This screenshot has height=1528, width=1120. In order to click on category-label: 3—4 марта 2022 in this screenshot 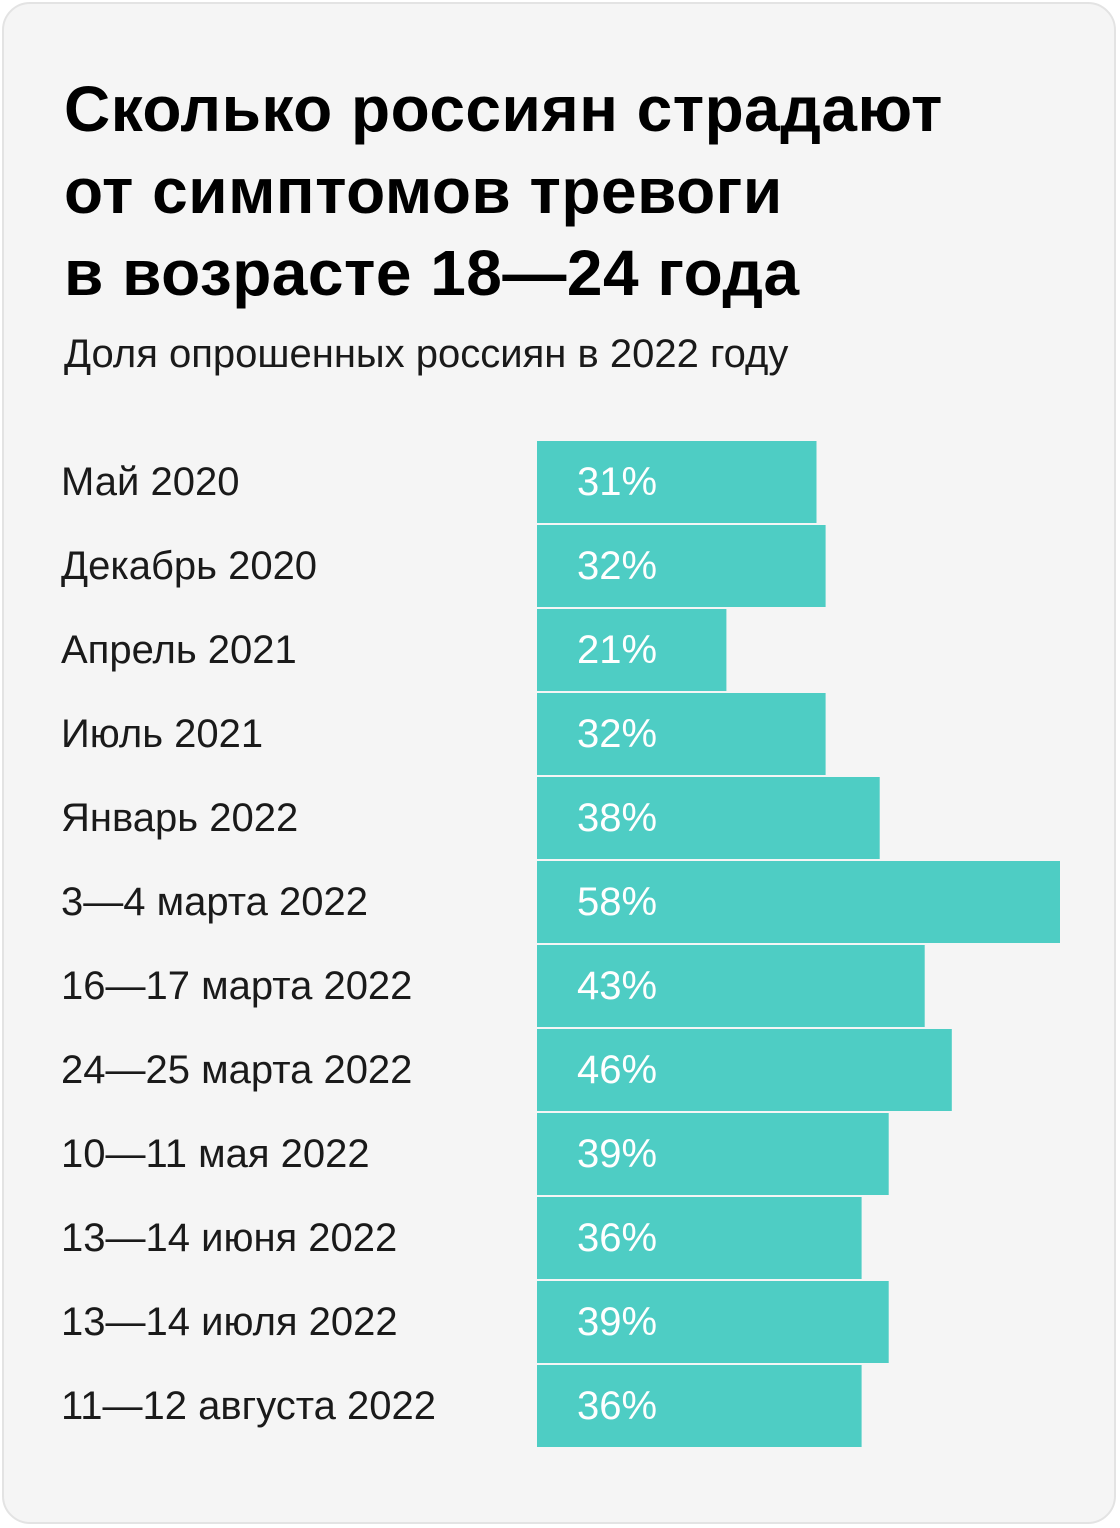, I will do `click(214, 902)`.